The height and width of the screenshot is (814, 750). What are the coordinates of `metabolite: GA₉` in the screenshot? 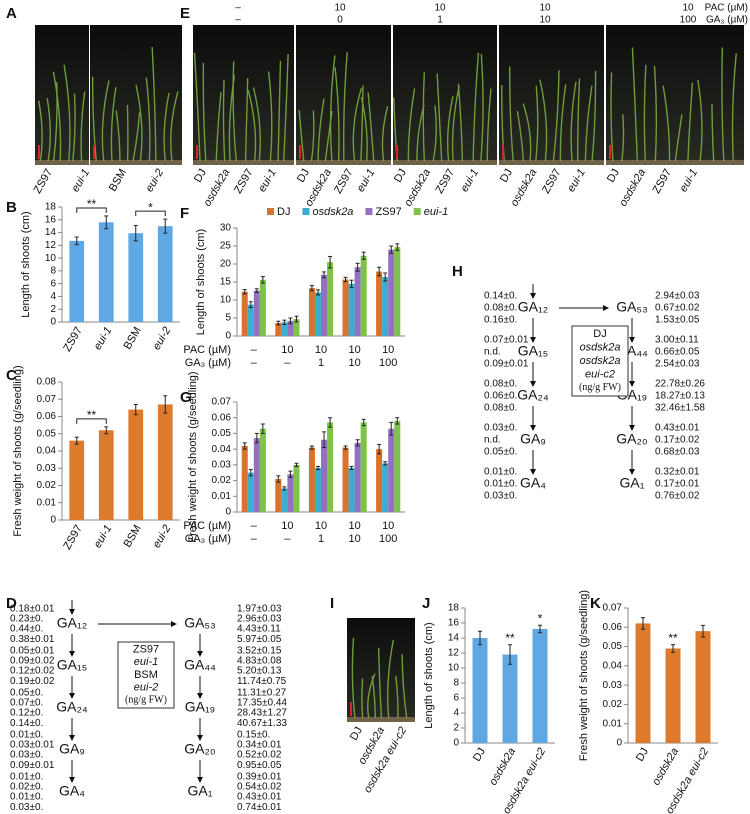 It's located at (72, 749).